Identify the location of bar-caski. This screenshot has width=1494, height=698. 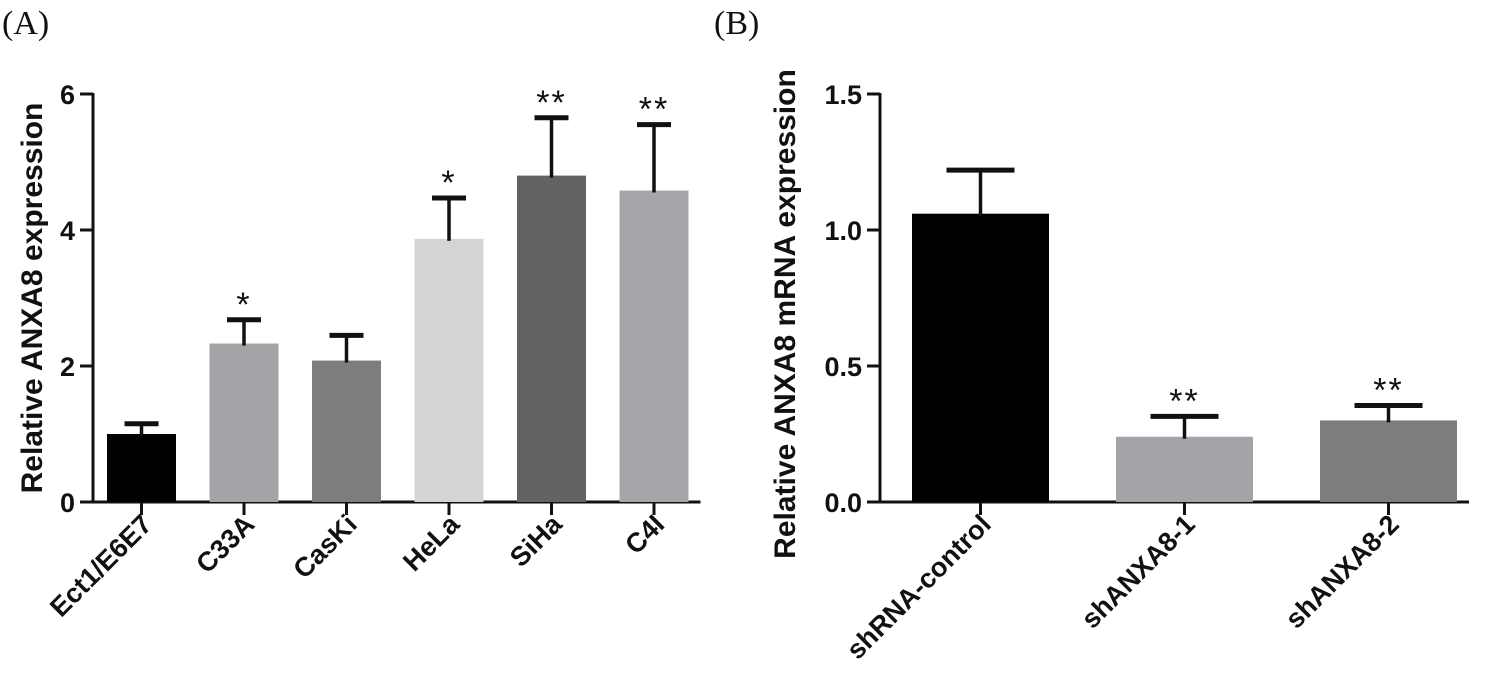
(346, 431).